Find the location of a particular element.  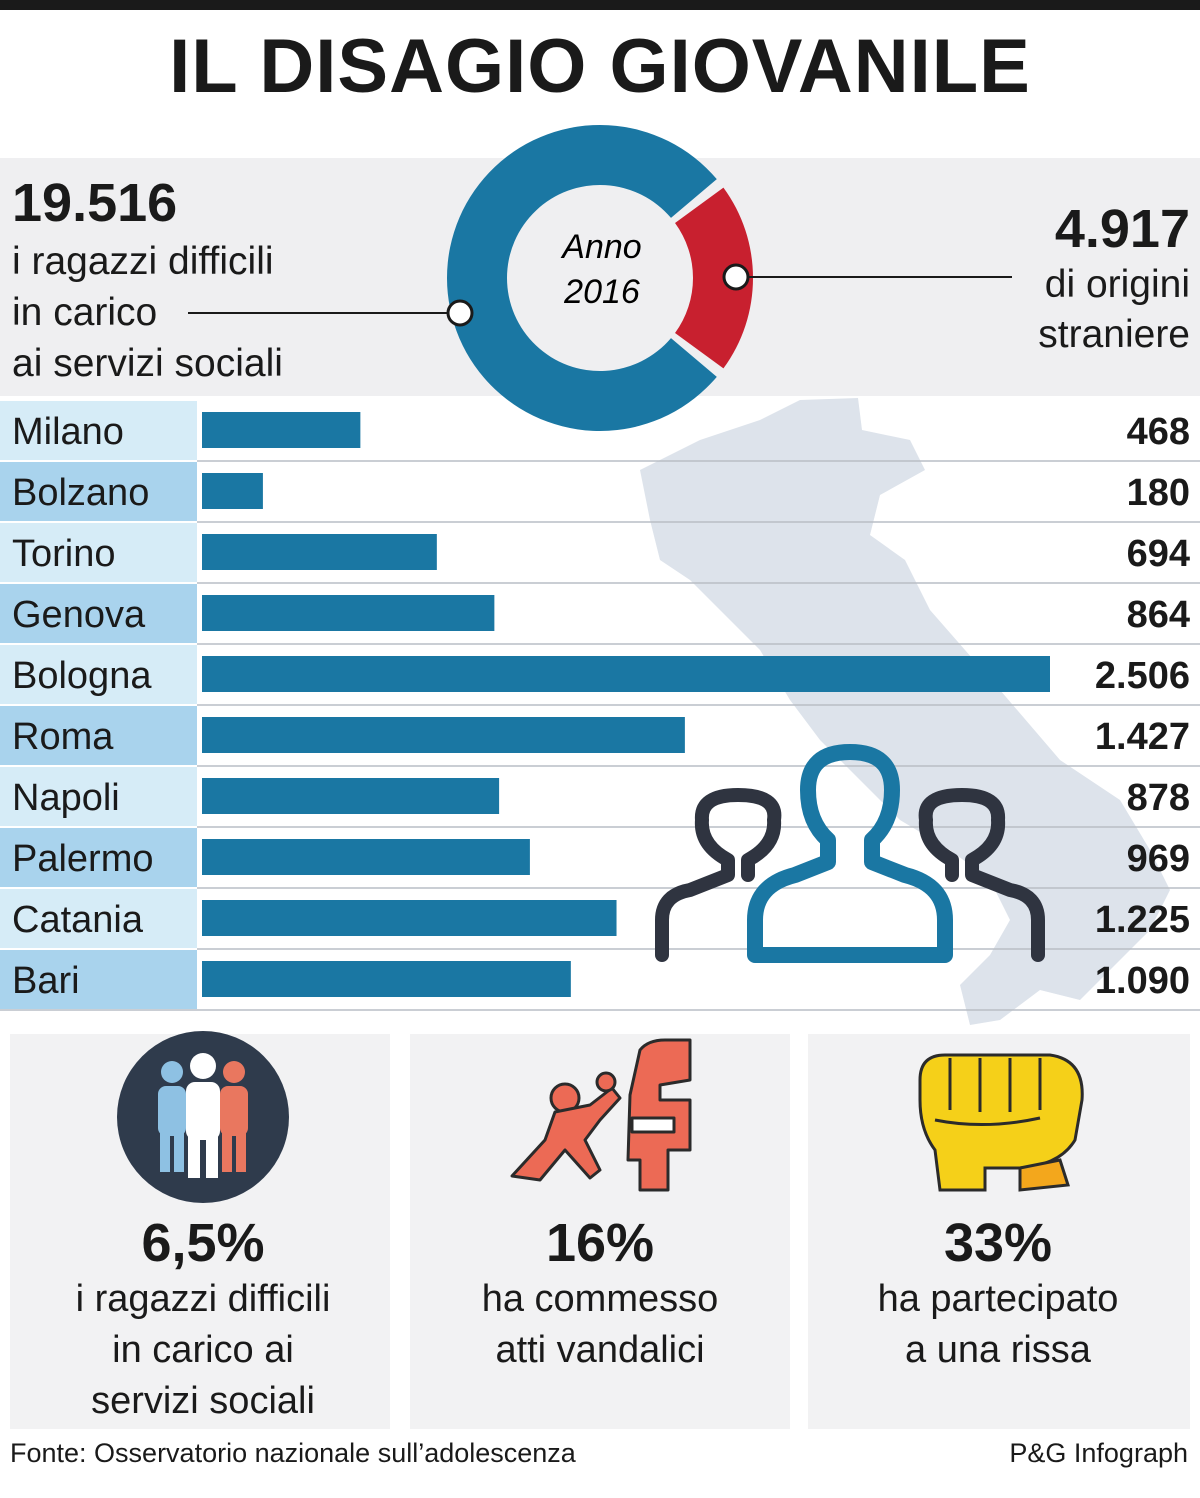

city-label: Catania is located at coordinates (78, 920).